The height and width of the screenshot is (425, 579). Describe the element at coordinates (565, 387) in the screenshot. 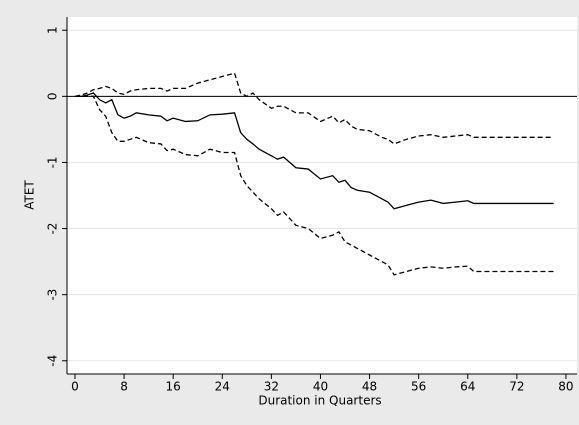

I see `x-tick-label: 80` at that location.